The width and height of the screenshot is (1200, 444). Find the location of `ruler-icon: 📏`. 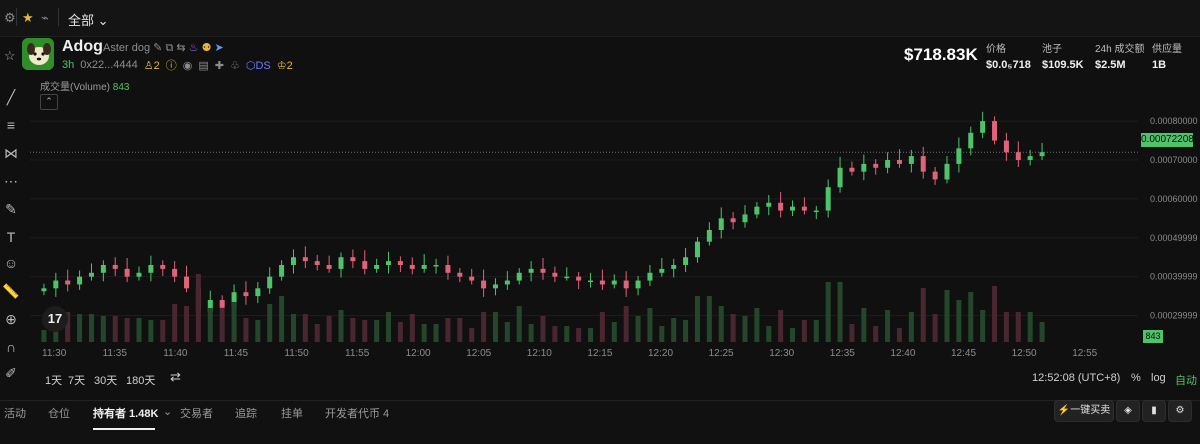

ruler-icon: 📏 is located at coordinates (11, 291).